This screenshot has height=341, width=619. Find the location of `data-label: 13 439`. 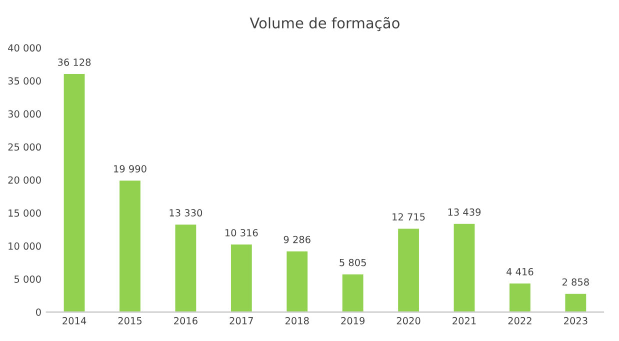

data-label: 13 439 is located at coordinates (464, 212).